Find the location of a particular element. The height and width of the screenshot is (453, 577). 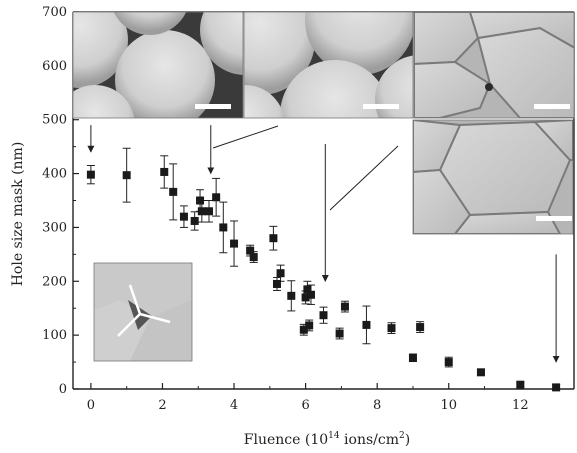

inset-sem-rounded is located at coordinates (328, 65).